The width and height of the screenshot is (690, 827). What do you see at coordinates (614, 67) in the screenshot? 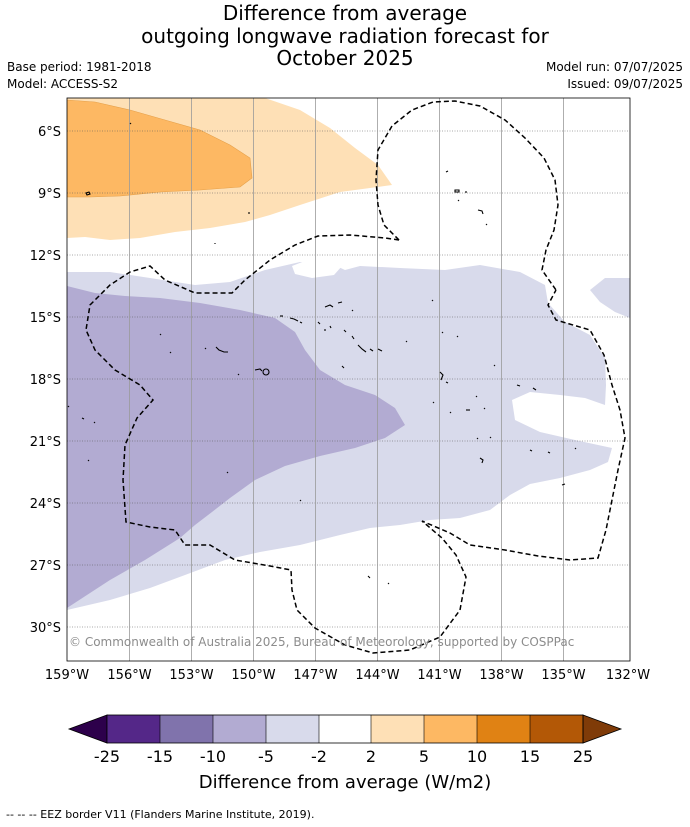
I see `model-run: Model run: 07/07/2025` at bounding box center [614, 67].